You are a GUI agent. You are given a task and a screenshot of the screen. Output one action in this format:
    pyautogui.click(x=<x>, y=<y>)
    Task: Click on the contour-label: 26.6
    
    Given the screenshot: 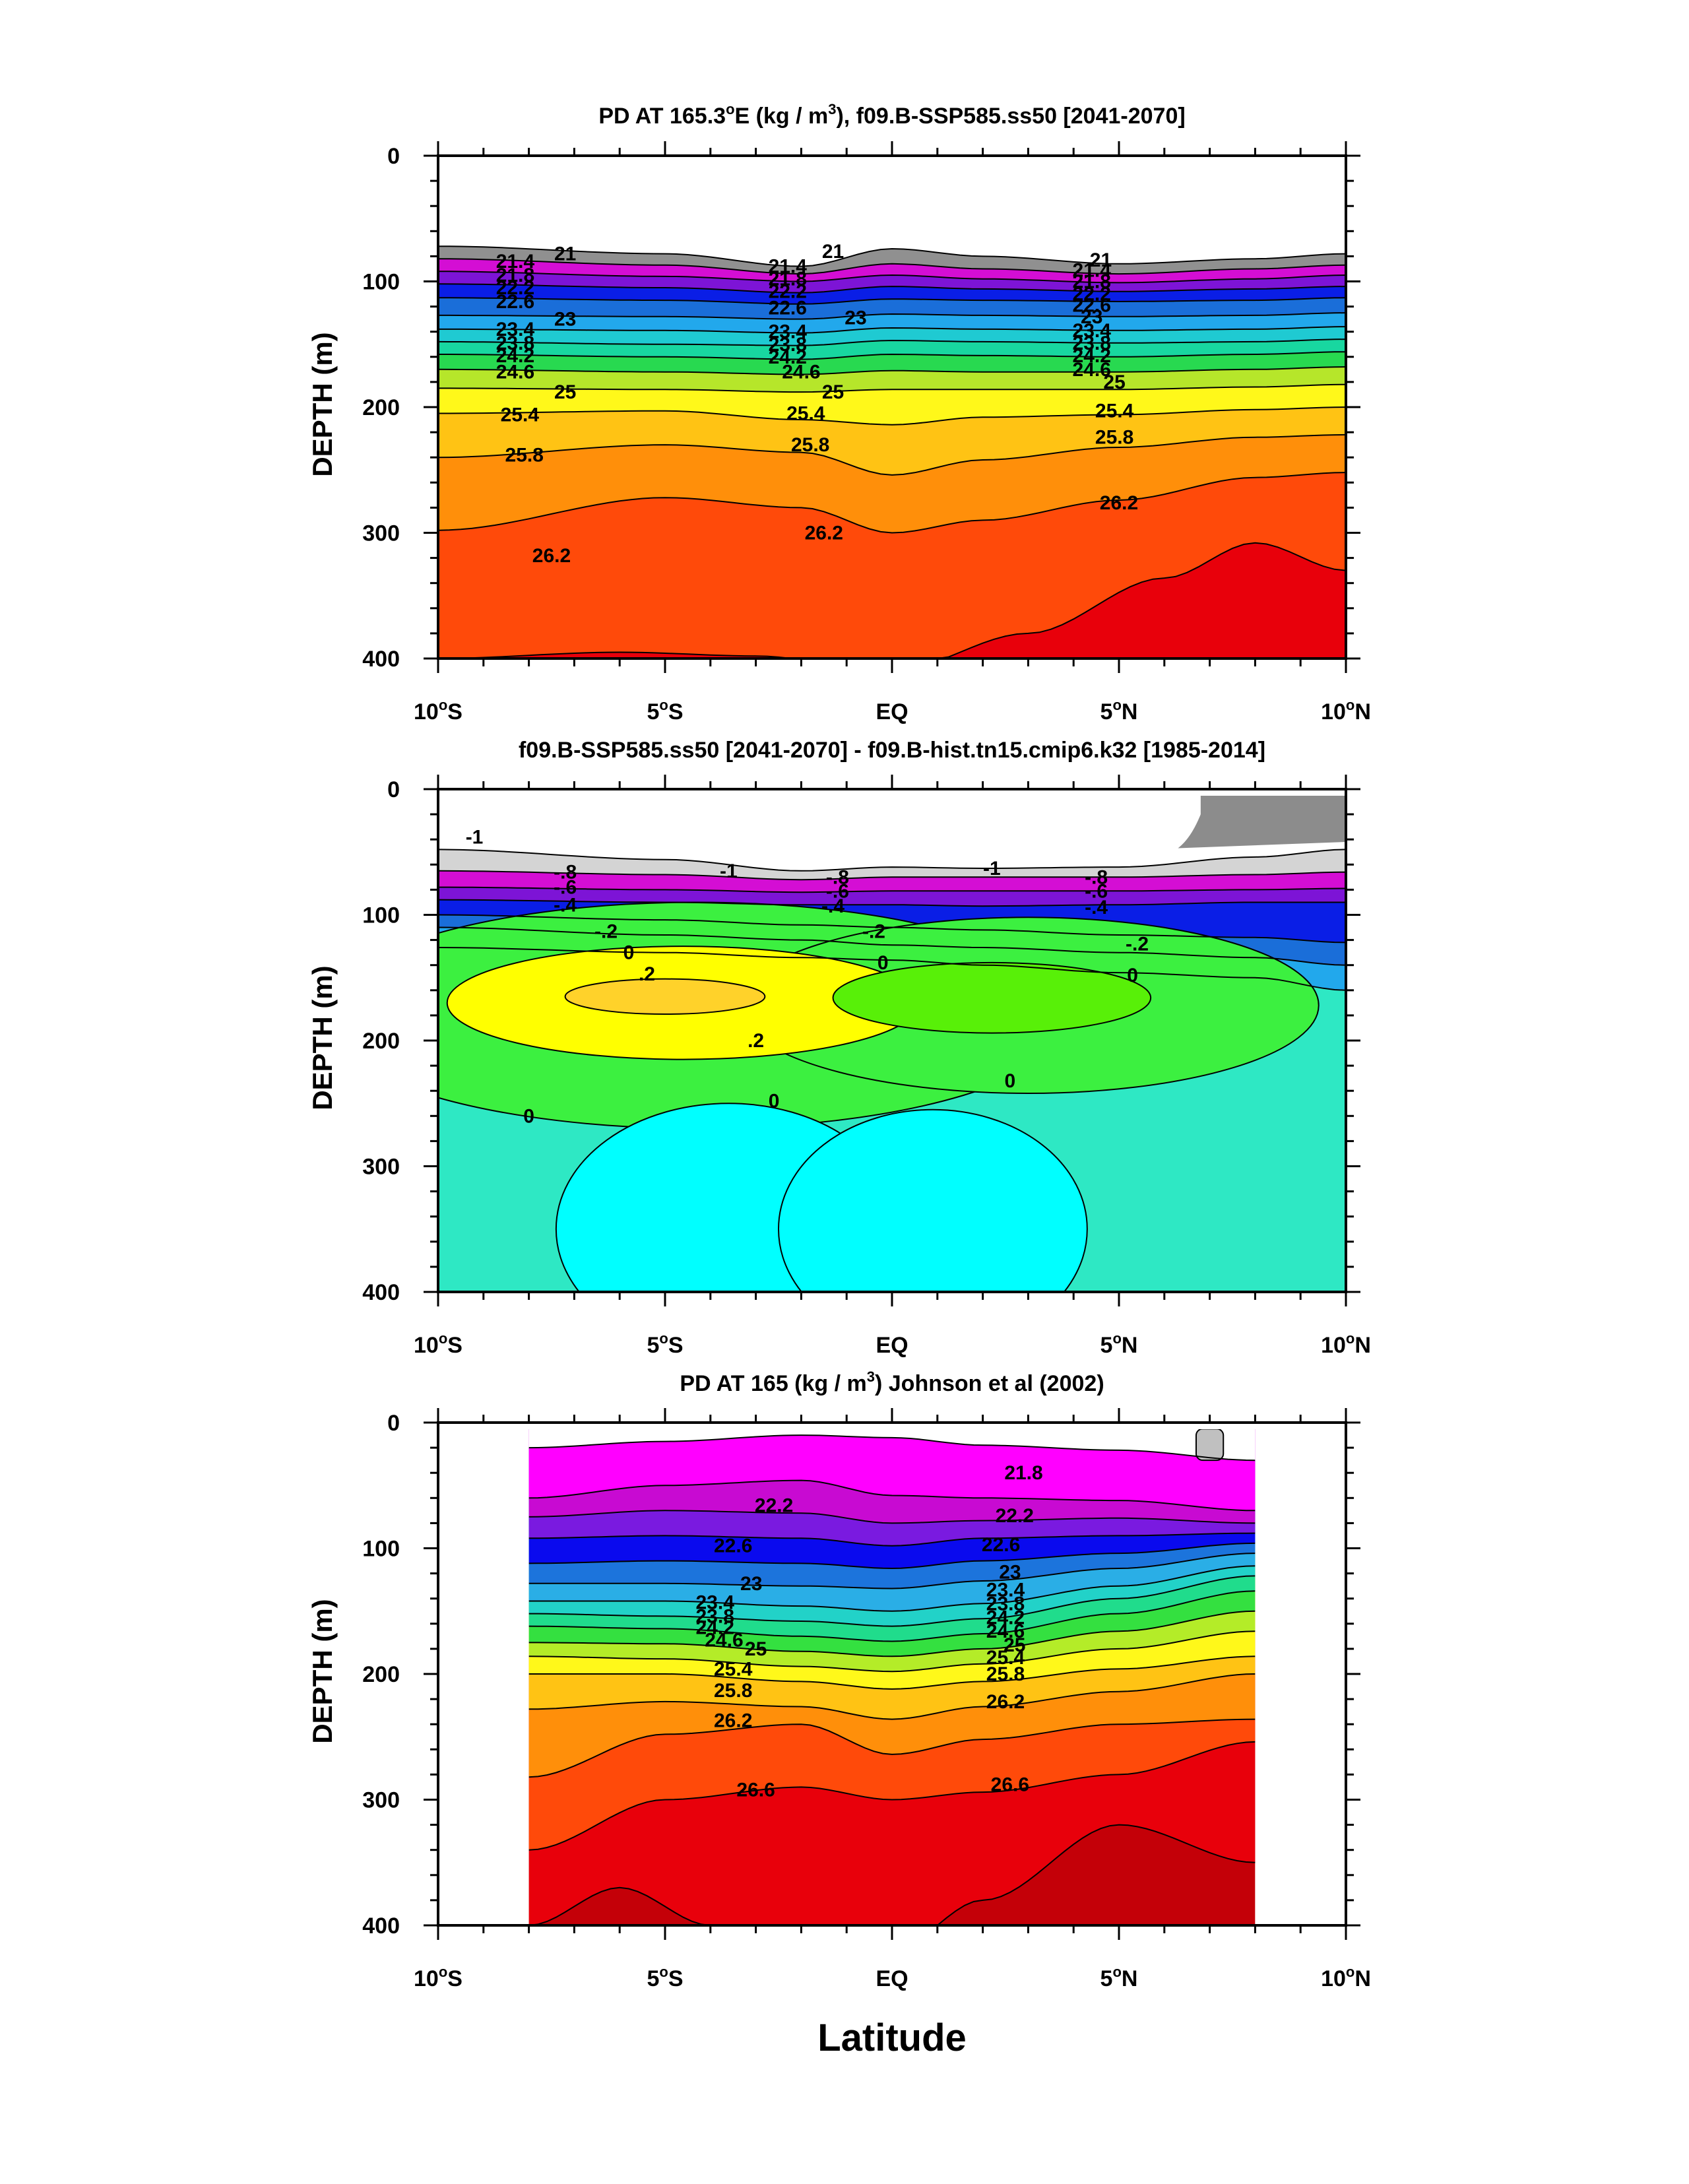 What is the action you would take?
    pyautogui.click(x=755, y=1790)
    